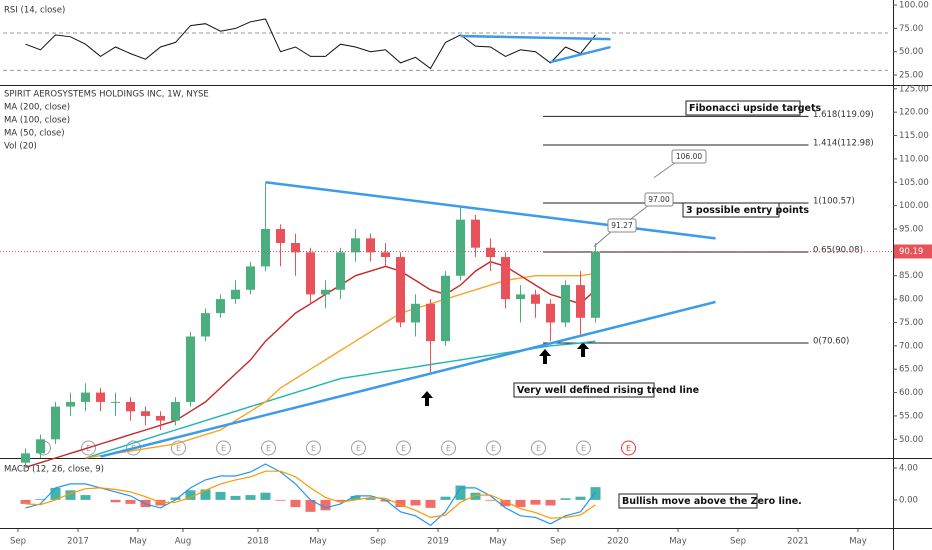  Describe the element at coordinates (34, 11) in the screenshot. I see `rsi-title: RSI (14, close)` at that location.